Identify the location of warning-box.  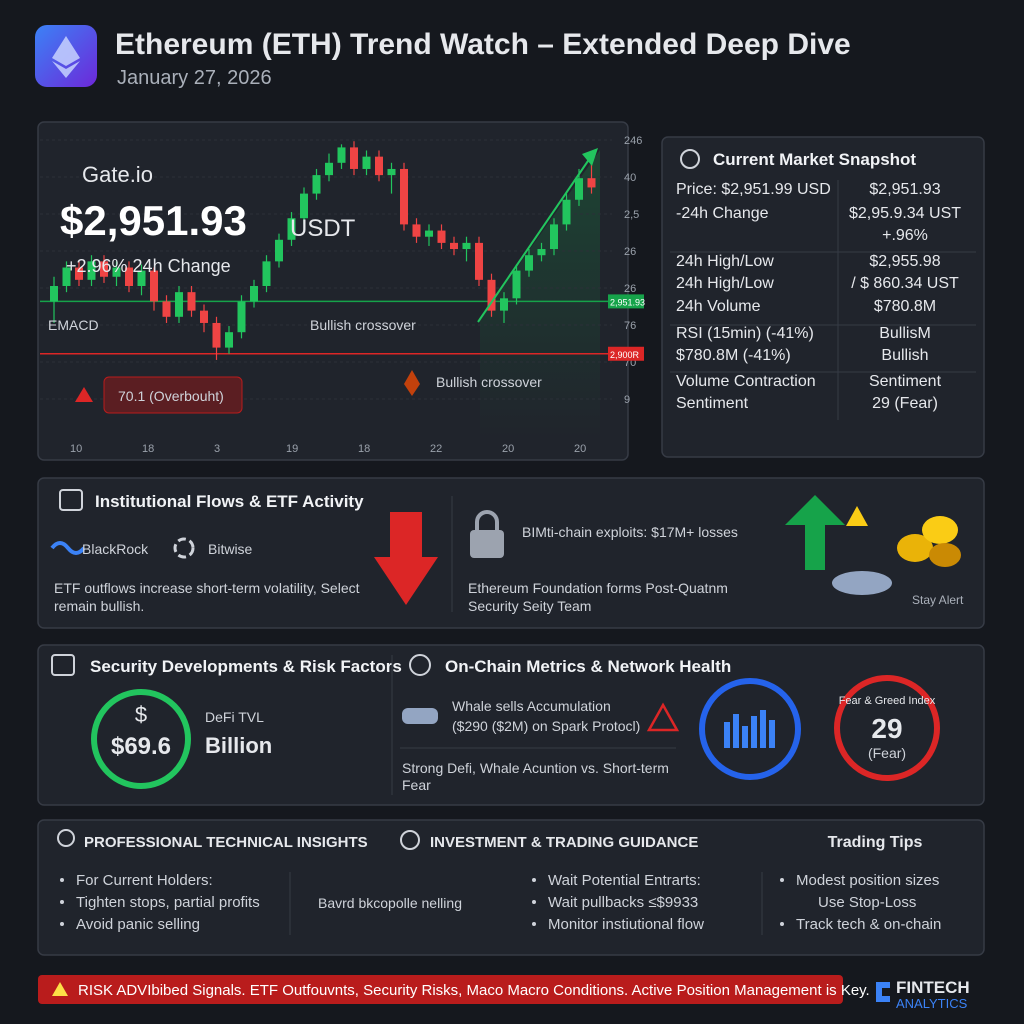
(173, 395).